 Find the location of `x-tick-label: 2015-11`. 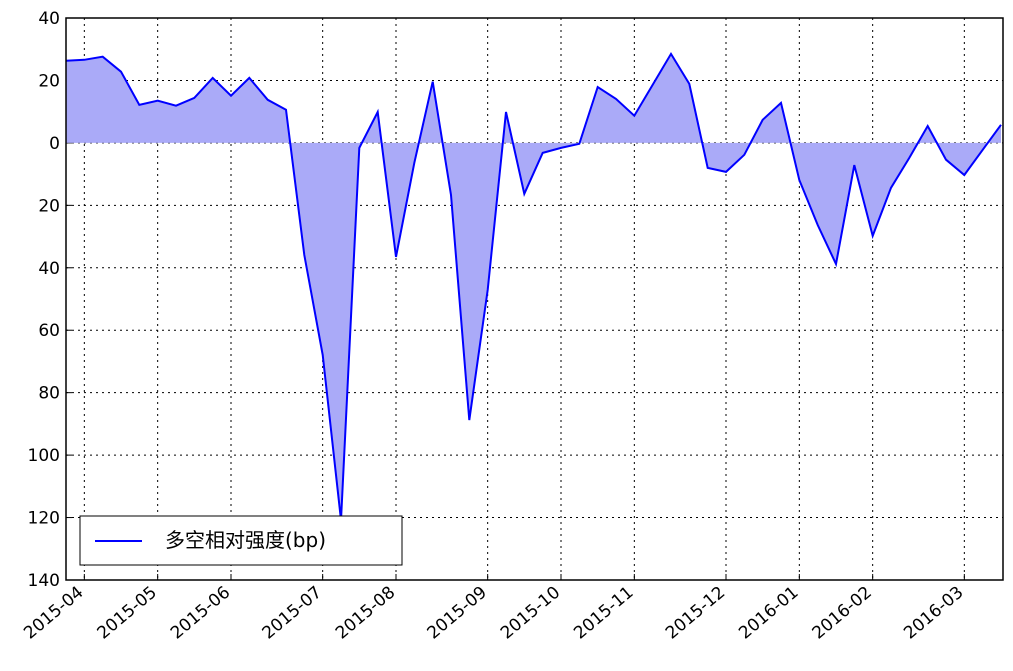

x-tick-label: 2015-11 is located at coordinates (603, 613).